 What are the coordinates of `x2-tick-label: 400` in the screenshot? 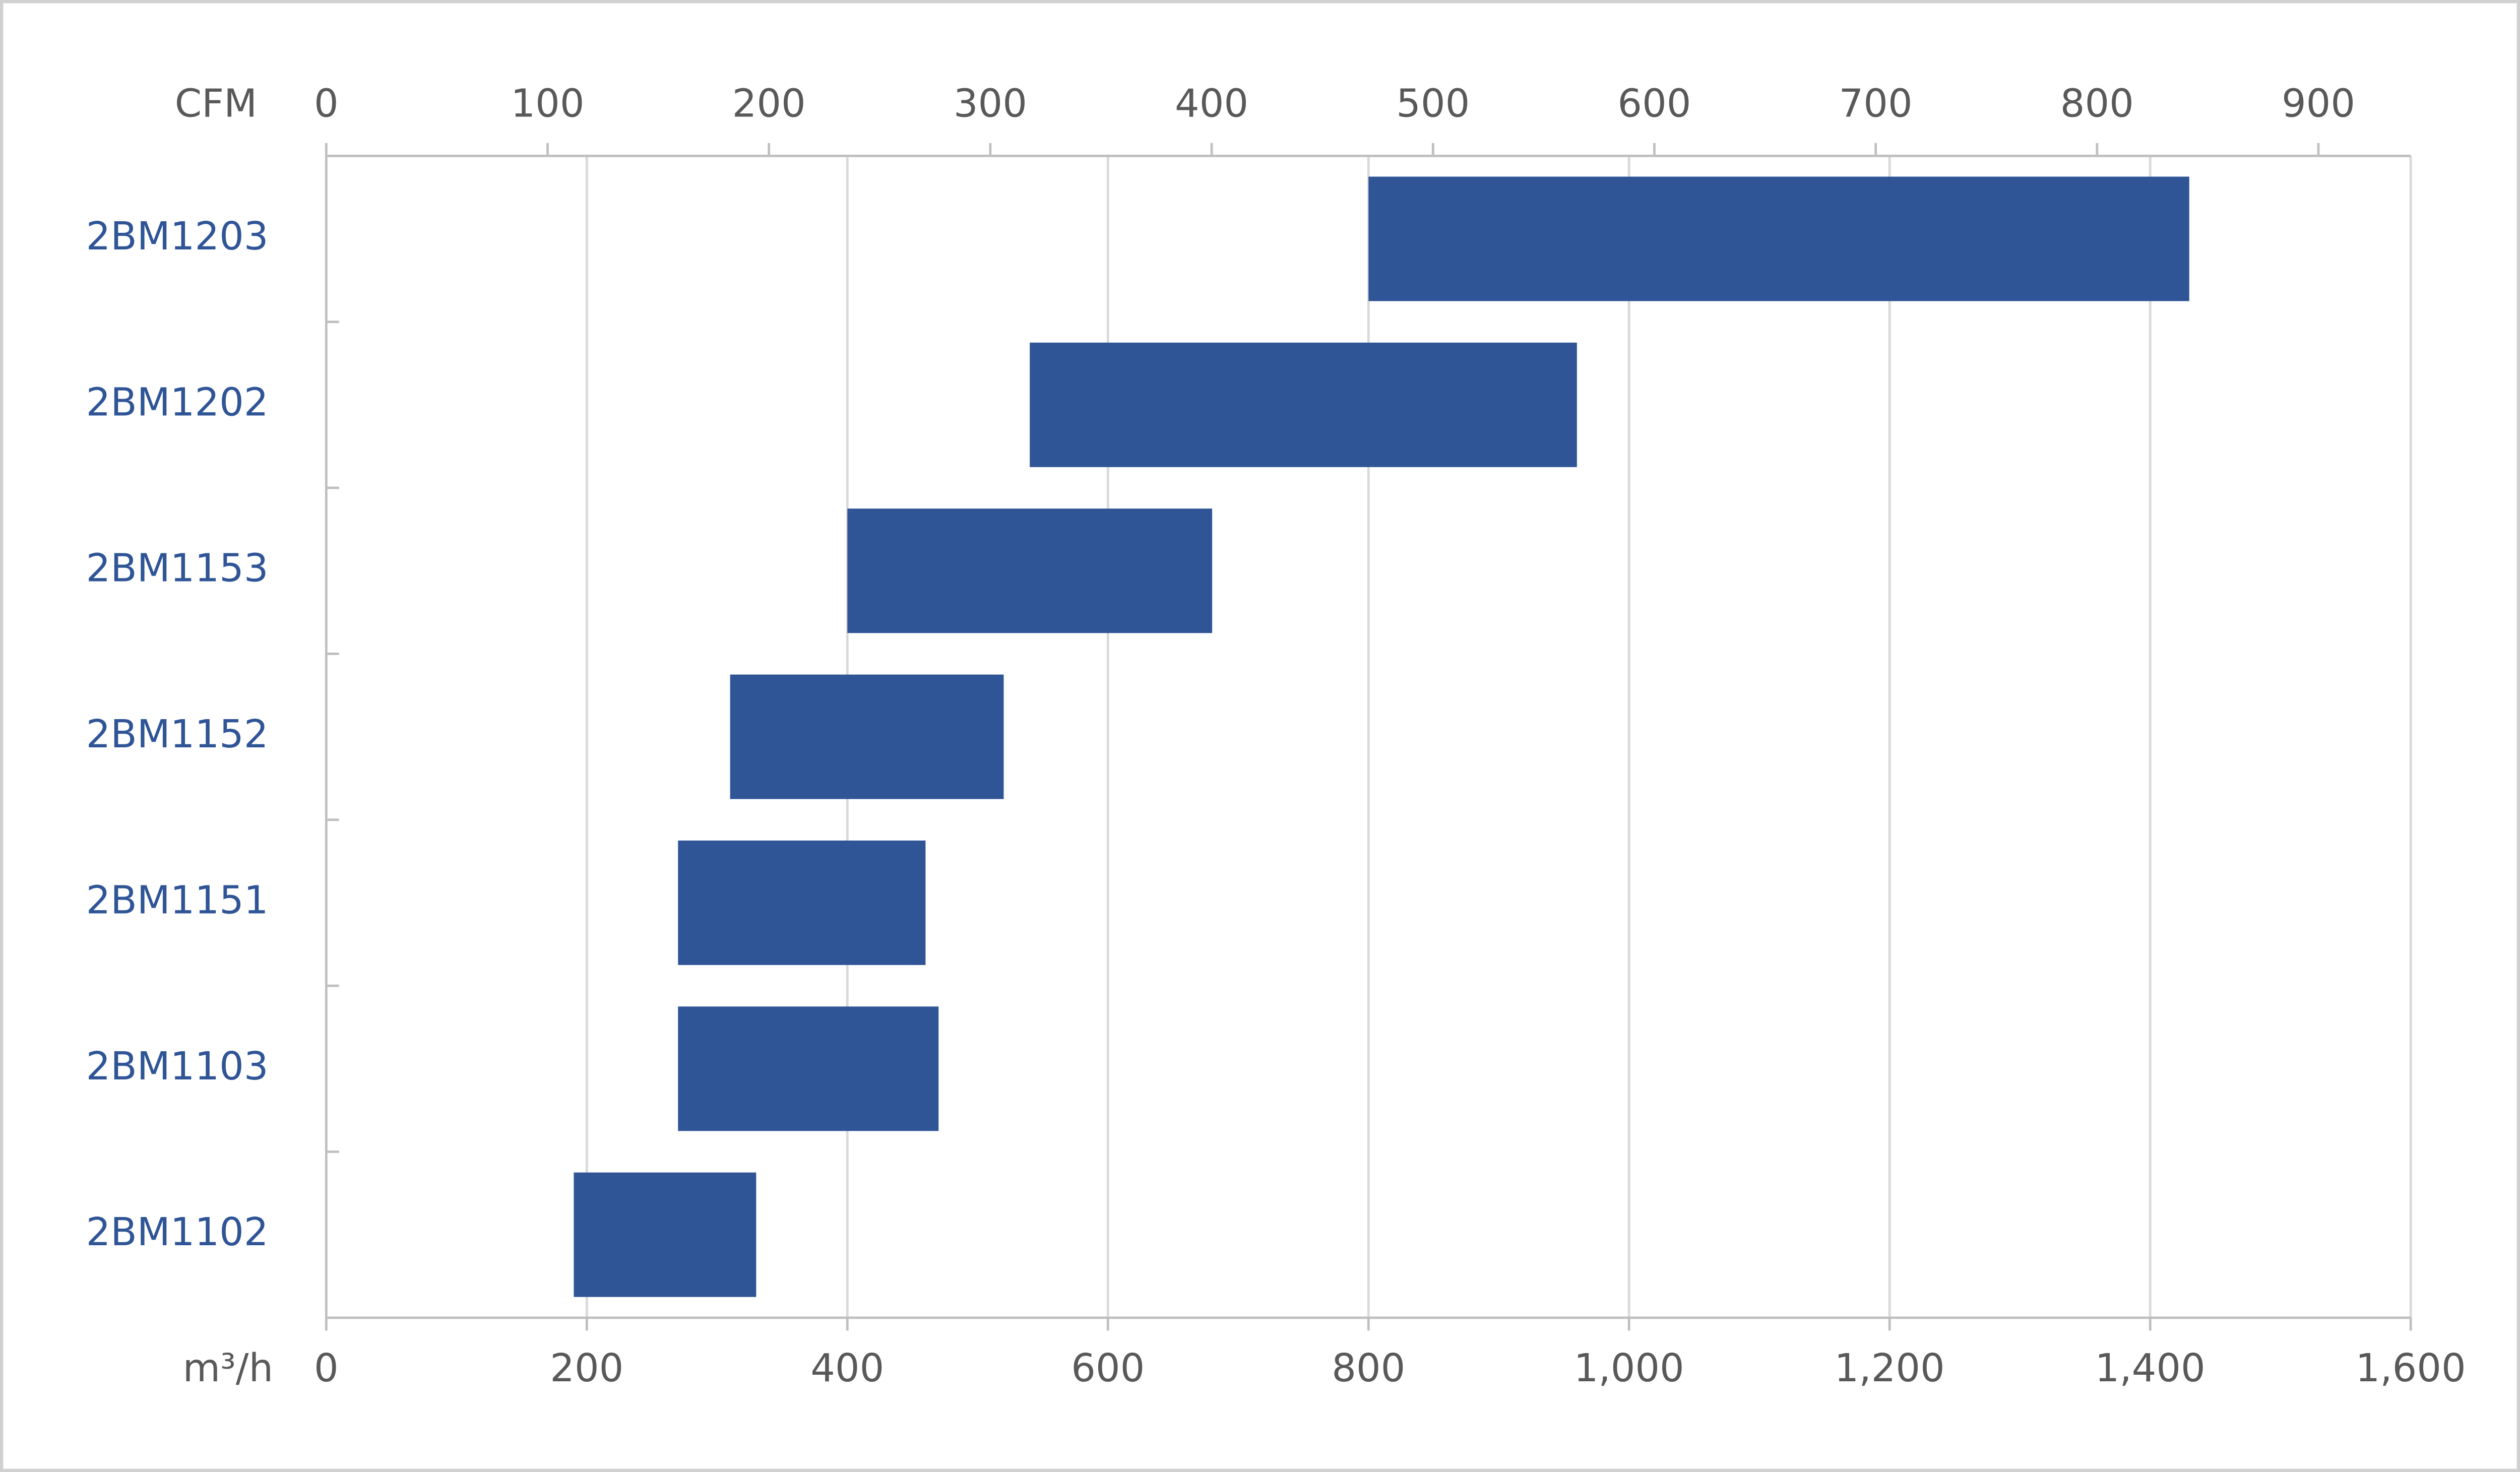 It's located at (1211, 103).